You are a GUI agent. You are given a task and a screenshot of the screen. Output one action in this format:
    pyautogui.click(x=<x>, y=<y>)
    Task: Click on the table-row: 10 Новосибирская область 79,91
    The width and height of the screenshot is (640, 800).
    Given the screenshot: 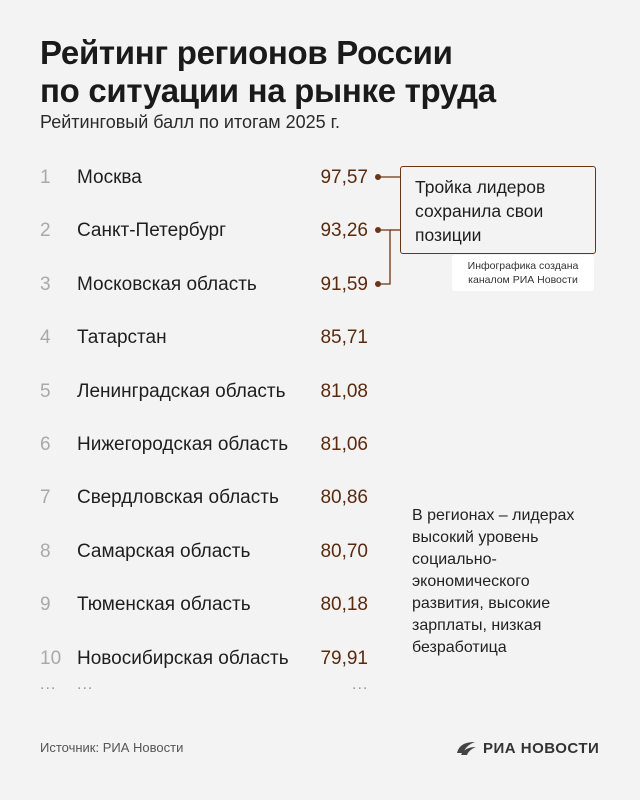 What is the action you would take?
    pyautogui.click(x=320, y=659)
    